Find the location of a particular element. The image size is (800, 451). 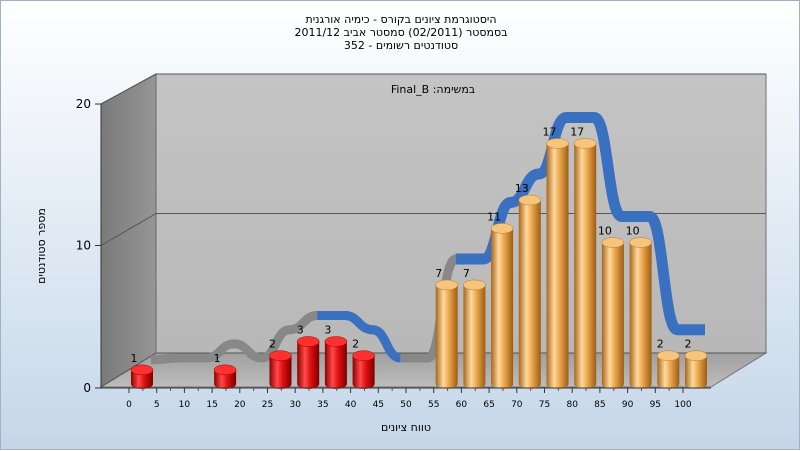

y-ticks: 0 10 20 is located at coordinates (88, 246).